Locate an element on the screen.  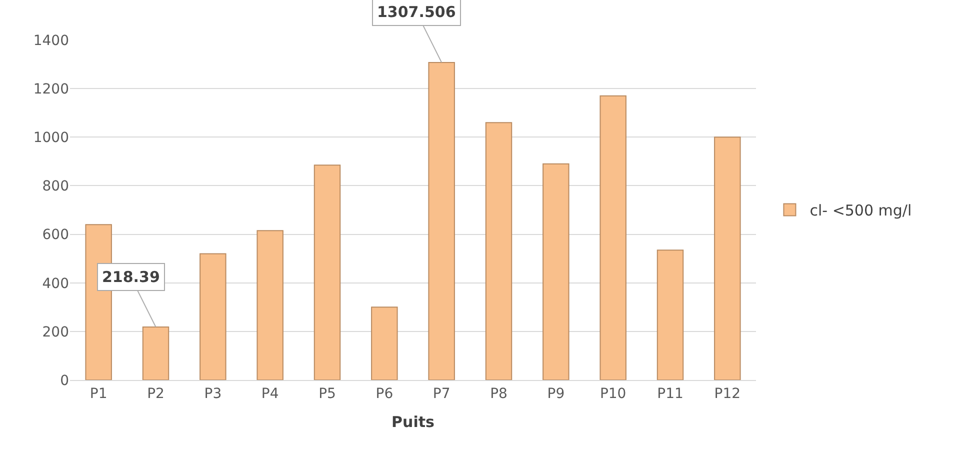
y-tick-label: 1000 is located at coordinates (51, 138).